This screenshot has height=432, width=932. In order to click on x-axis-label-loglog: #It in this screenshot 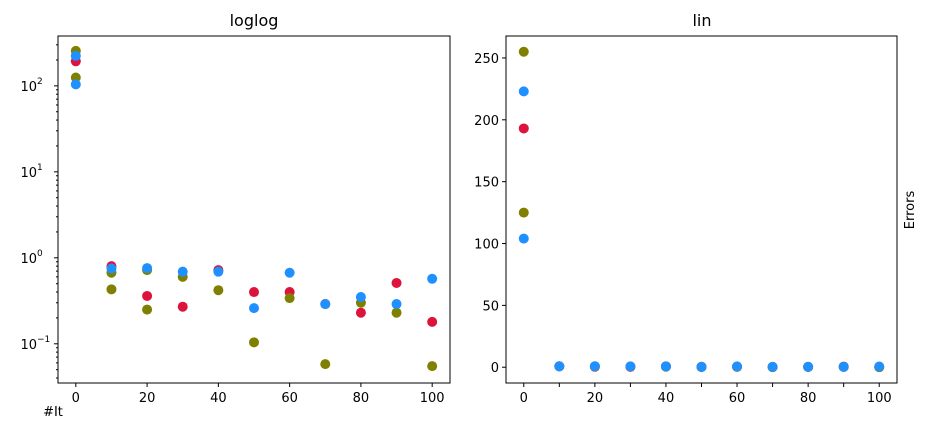, I will do `click(53, 412)`.